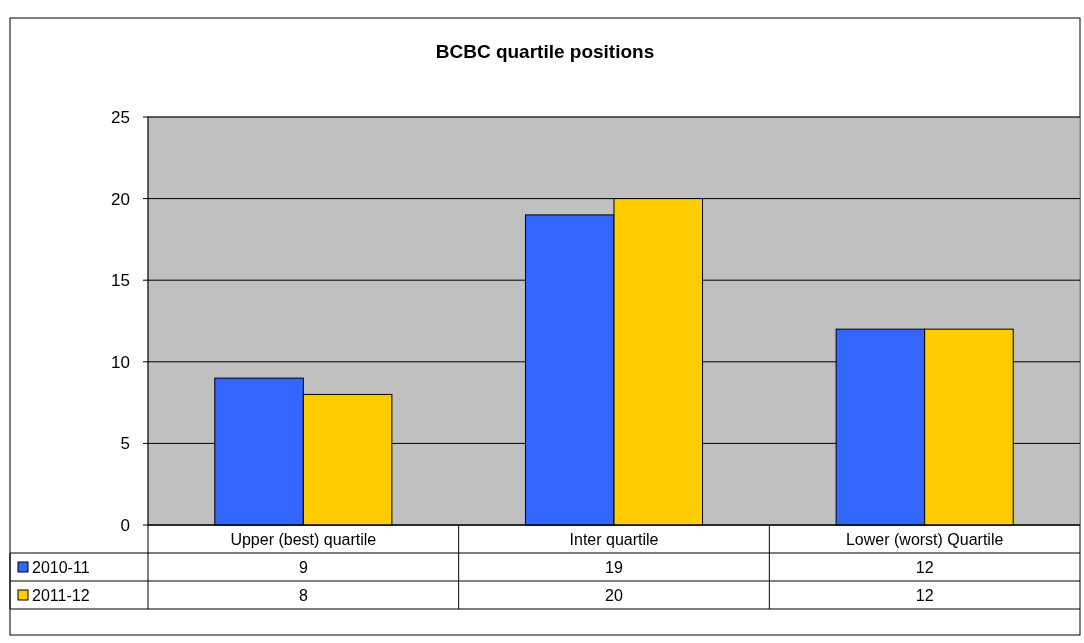  Describe the element at coordinates (125, 444) in the screenshot. I see `y-tick-label: 5` at that location.